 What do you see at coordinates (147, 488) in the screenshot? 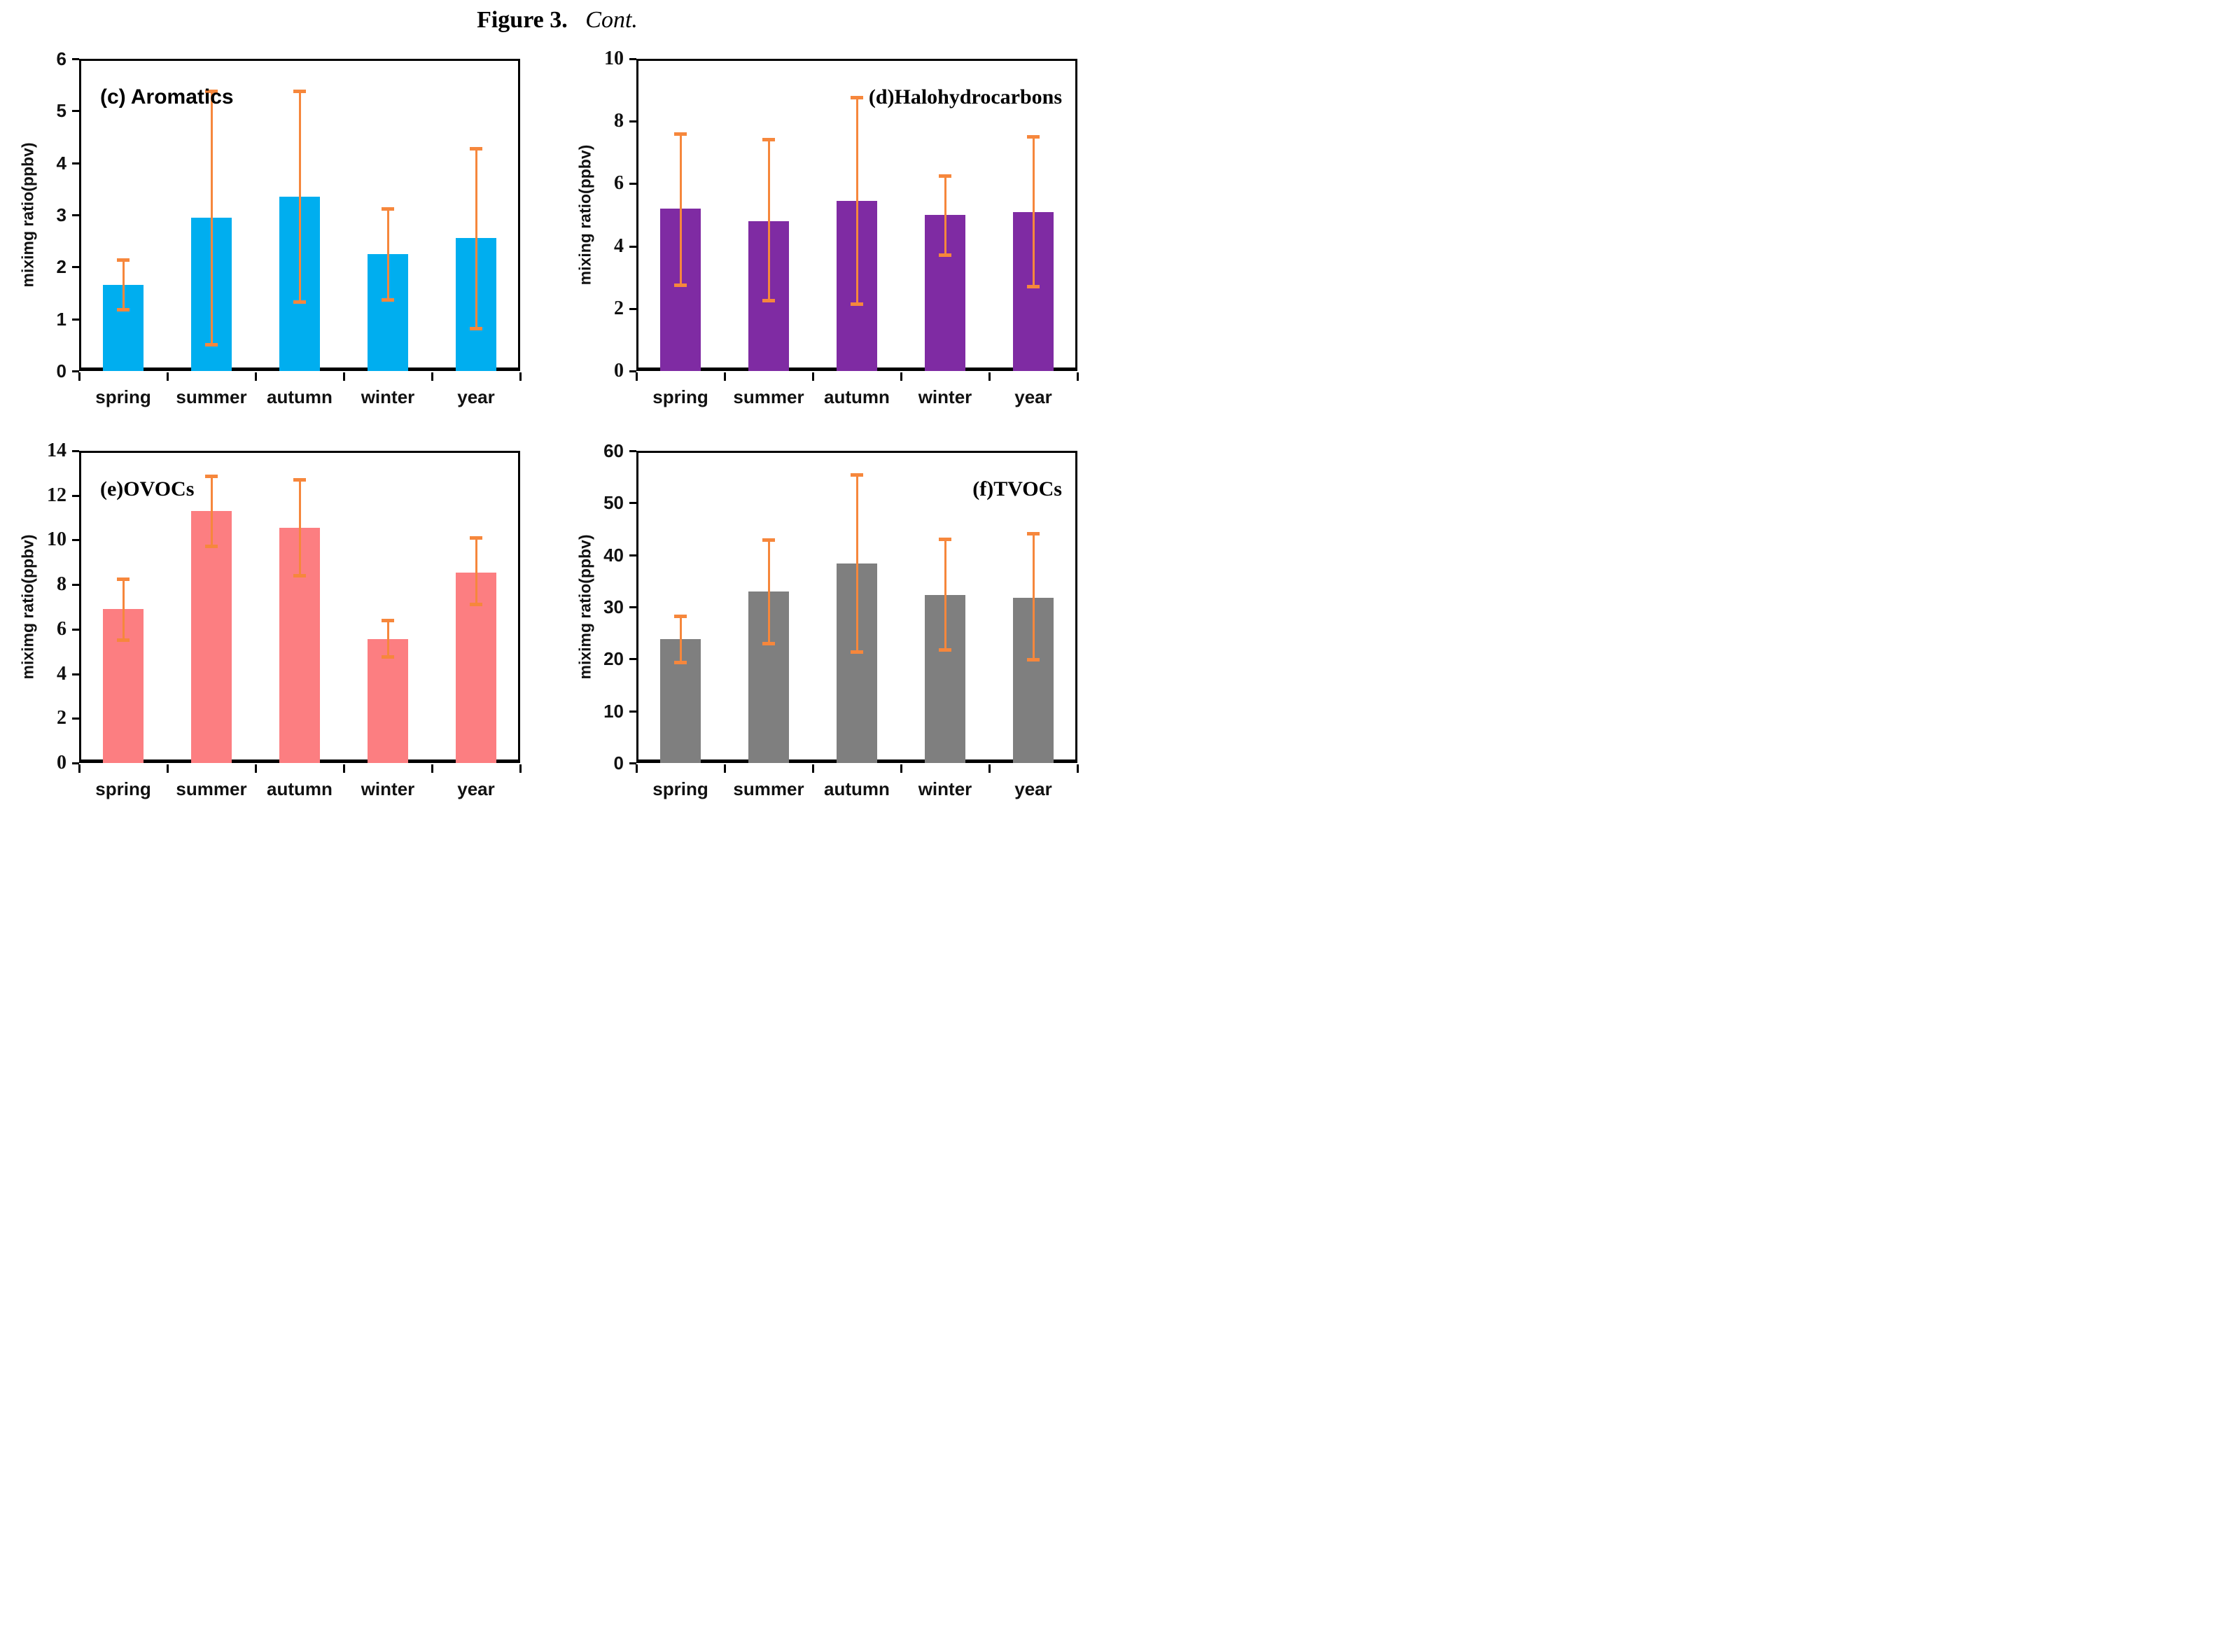
I see `chart-title-e: (e)OVOCs` at bounding box center [147, 488].